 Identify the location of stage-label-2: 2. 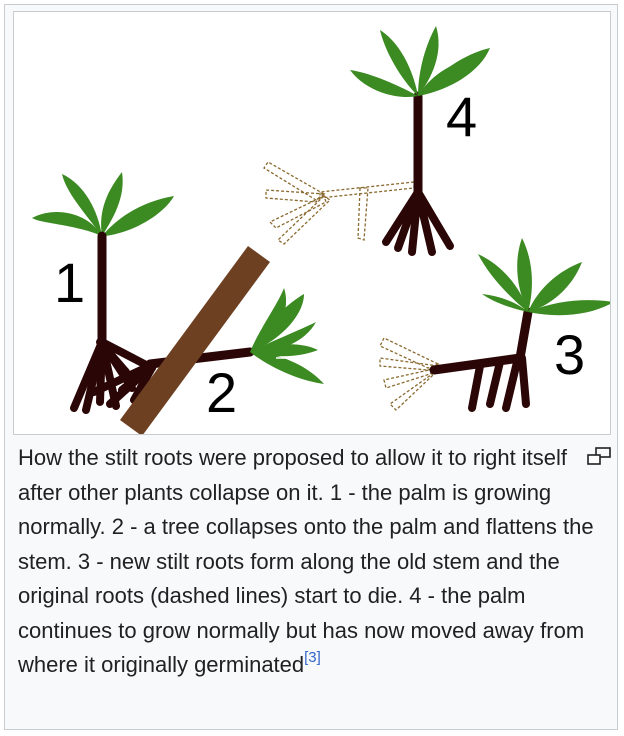
(221, 392).